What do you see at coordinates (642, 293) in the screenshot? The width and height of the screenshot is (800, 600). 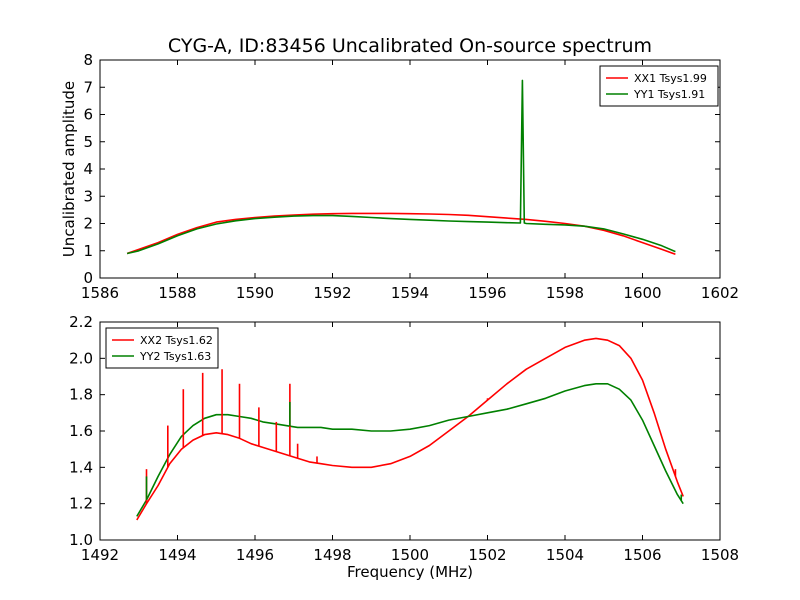 I see `x-tick-label: 1600` at bounding box center [642, 293].